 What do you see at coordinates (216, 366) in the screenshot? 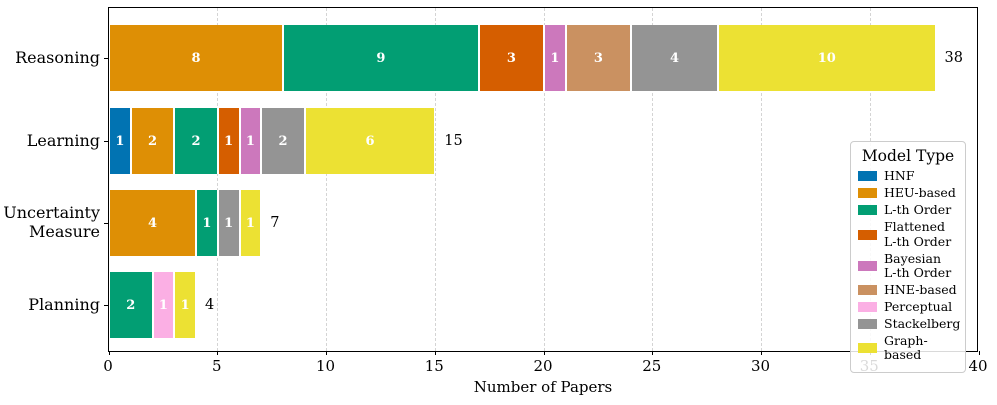
I see `x-axis-tick-label: 5` at bounding box center [216, 366].